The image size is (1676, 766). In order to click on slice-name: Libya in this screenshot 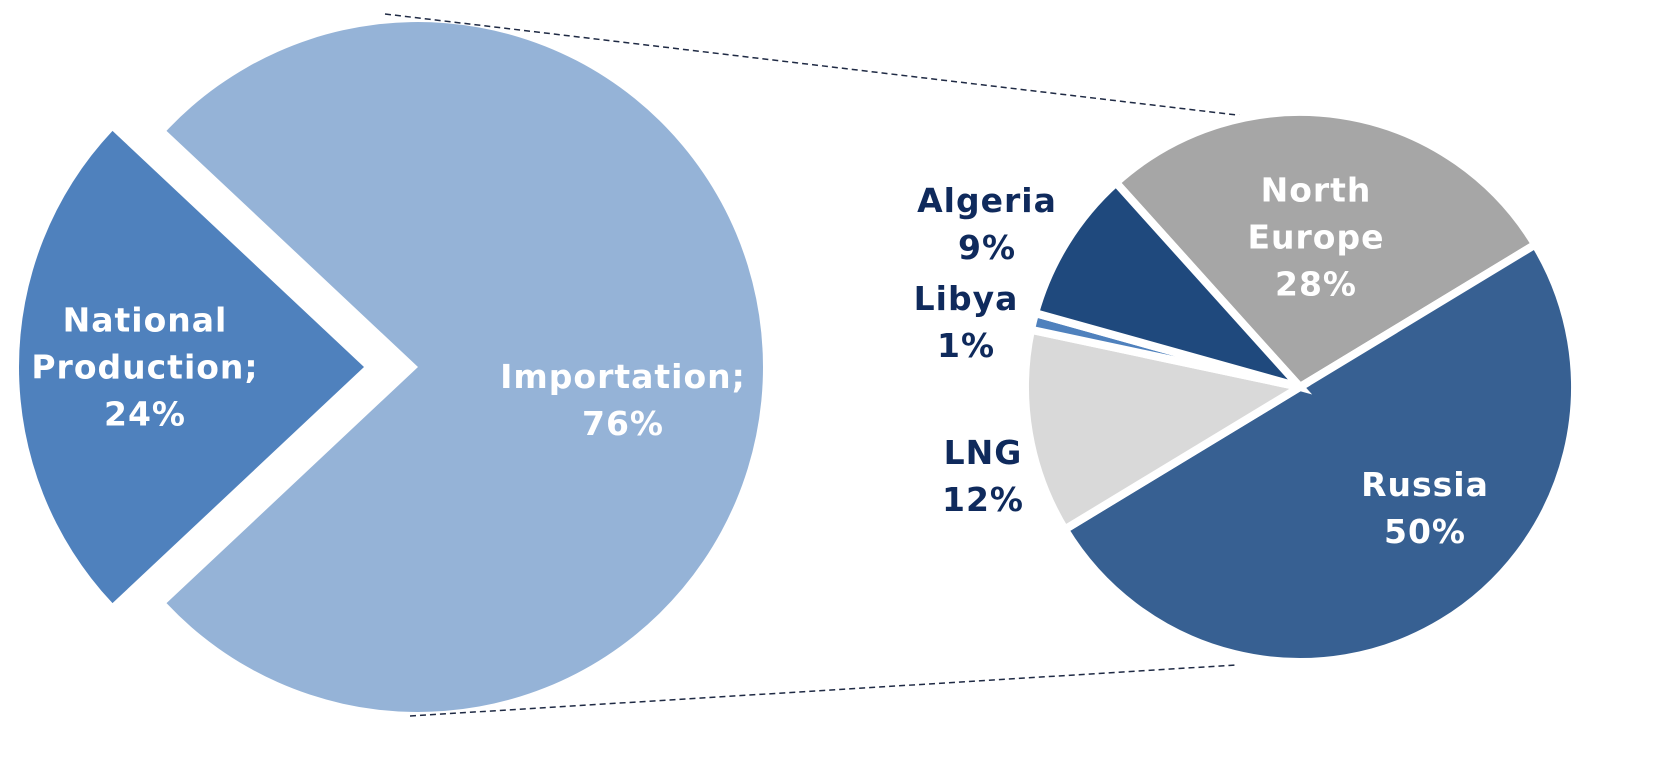, I will do `click(966, 298)`.